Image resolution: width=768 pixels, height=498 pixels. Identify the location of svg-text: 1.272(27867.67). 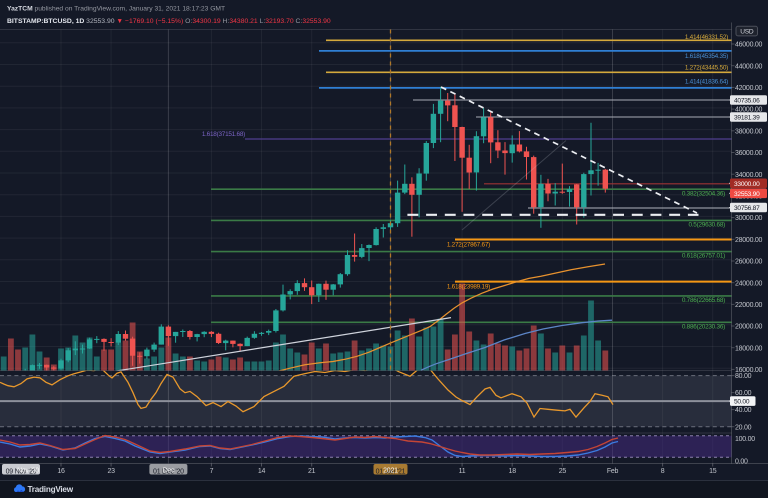
(468, 245).